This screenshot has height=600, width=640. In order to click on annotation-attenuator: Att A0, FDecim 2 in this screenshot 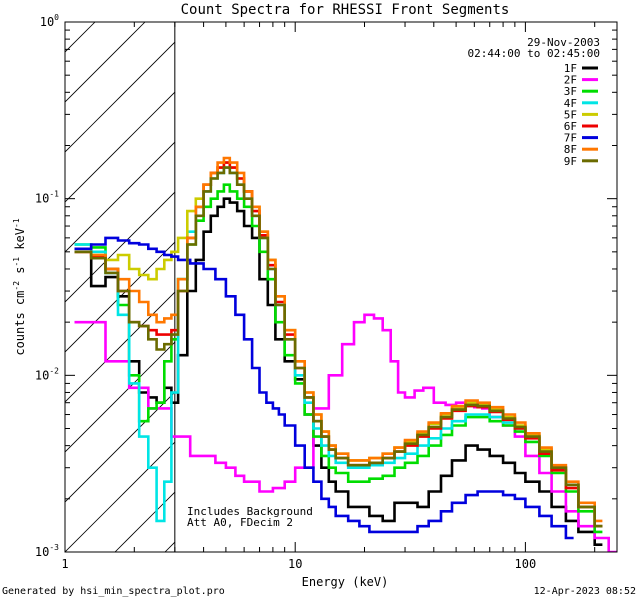, I will do `click(240, 522)`.